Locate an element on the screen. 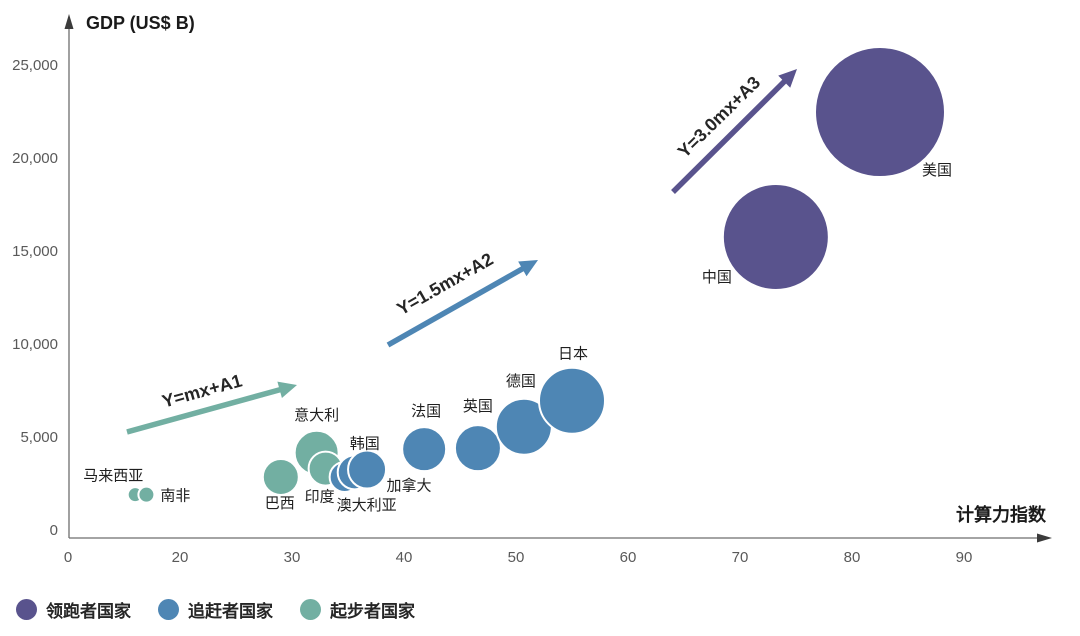 This screenshot has width=1080, height=636. x-tick-label: 60 is located at coordinates (628, 557).